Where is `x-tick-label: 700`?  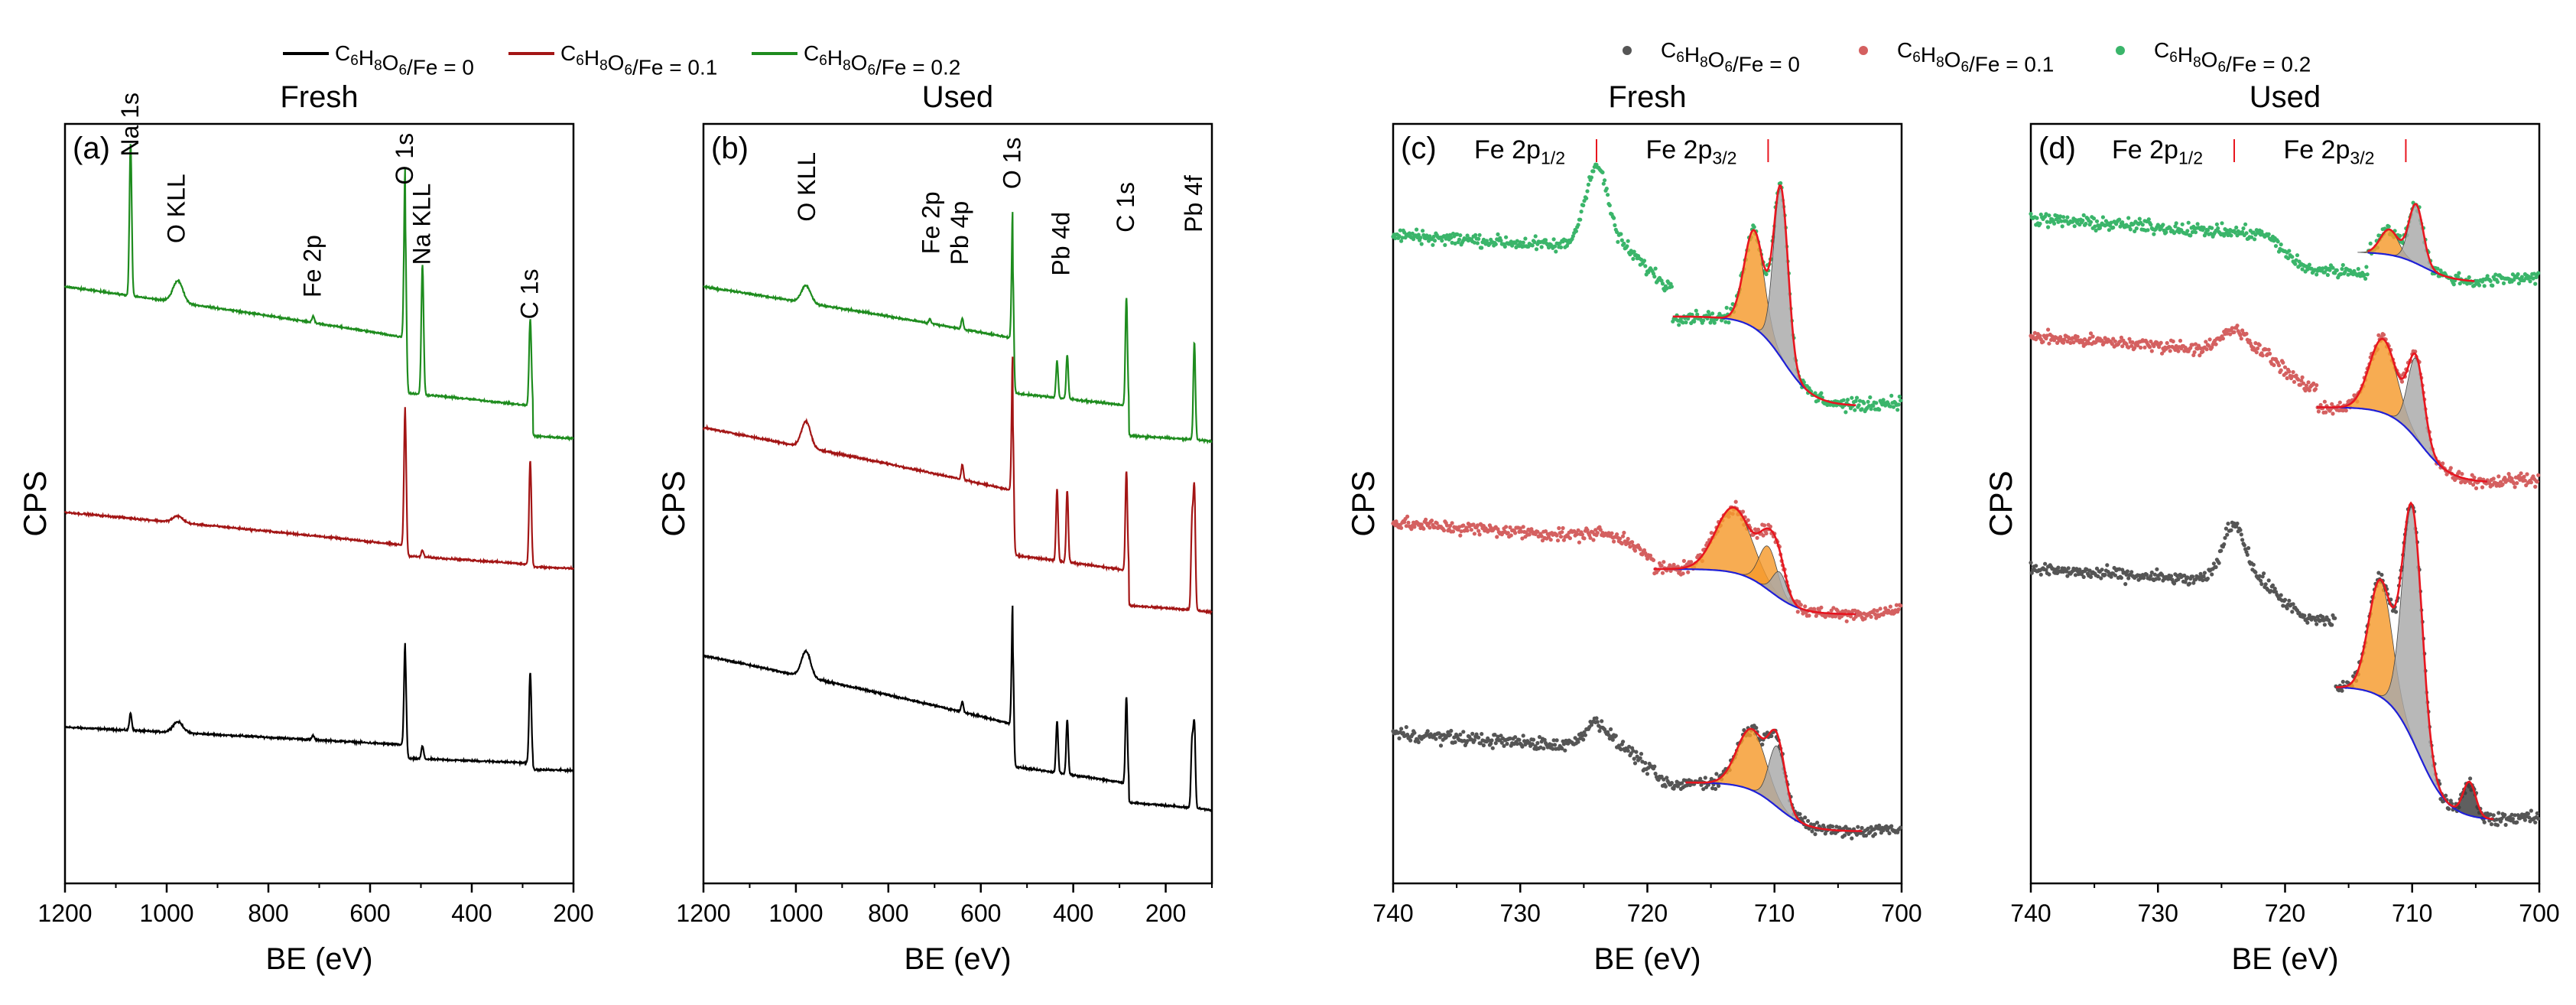
x-tick-label: 700 is located at coordinates (2539, 913).